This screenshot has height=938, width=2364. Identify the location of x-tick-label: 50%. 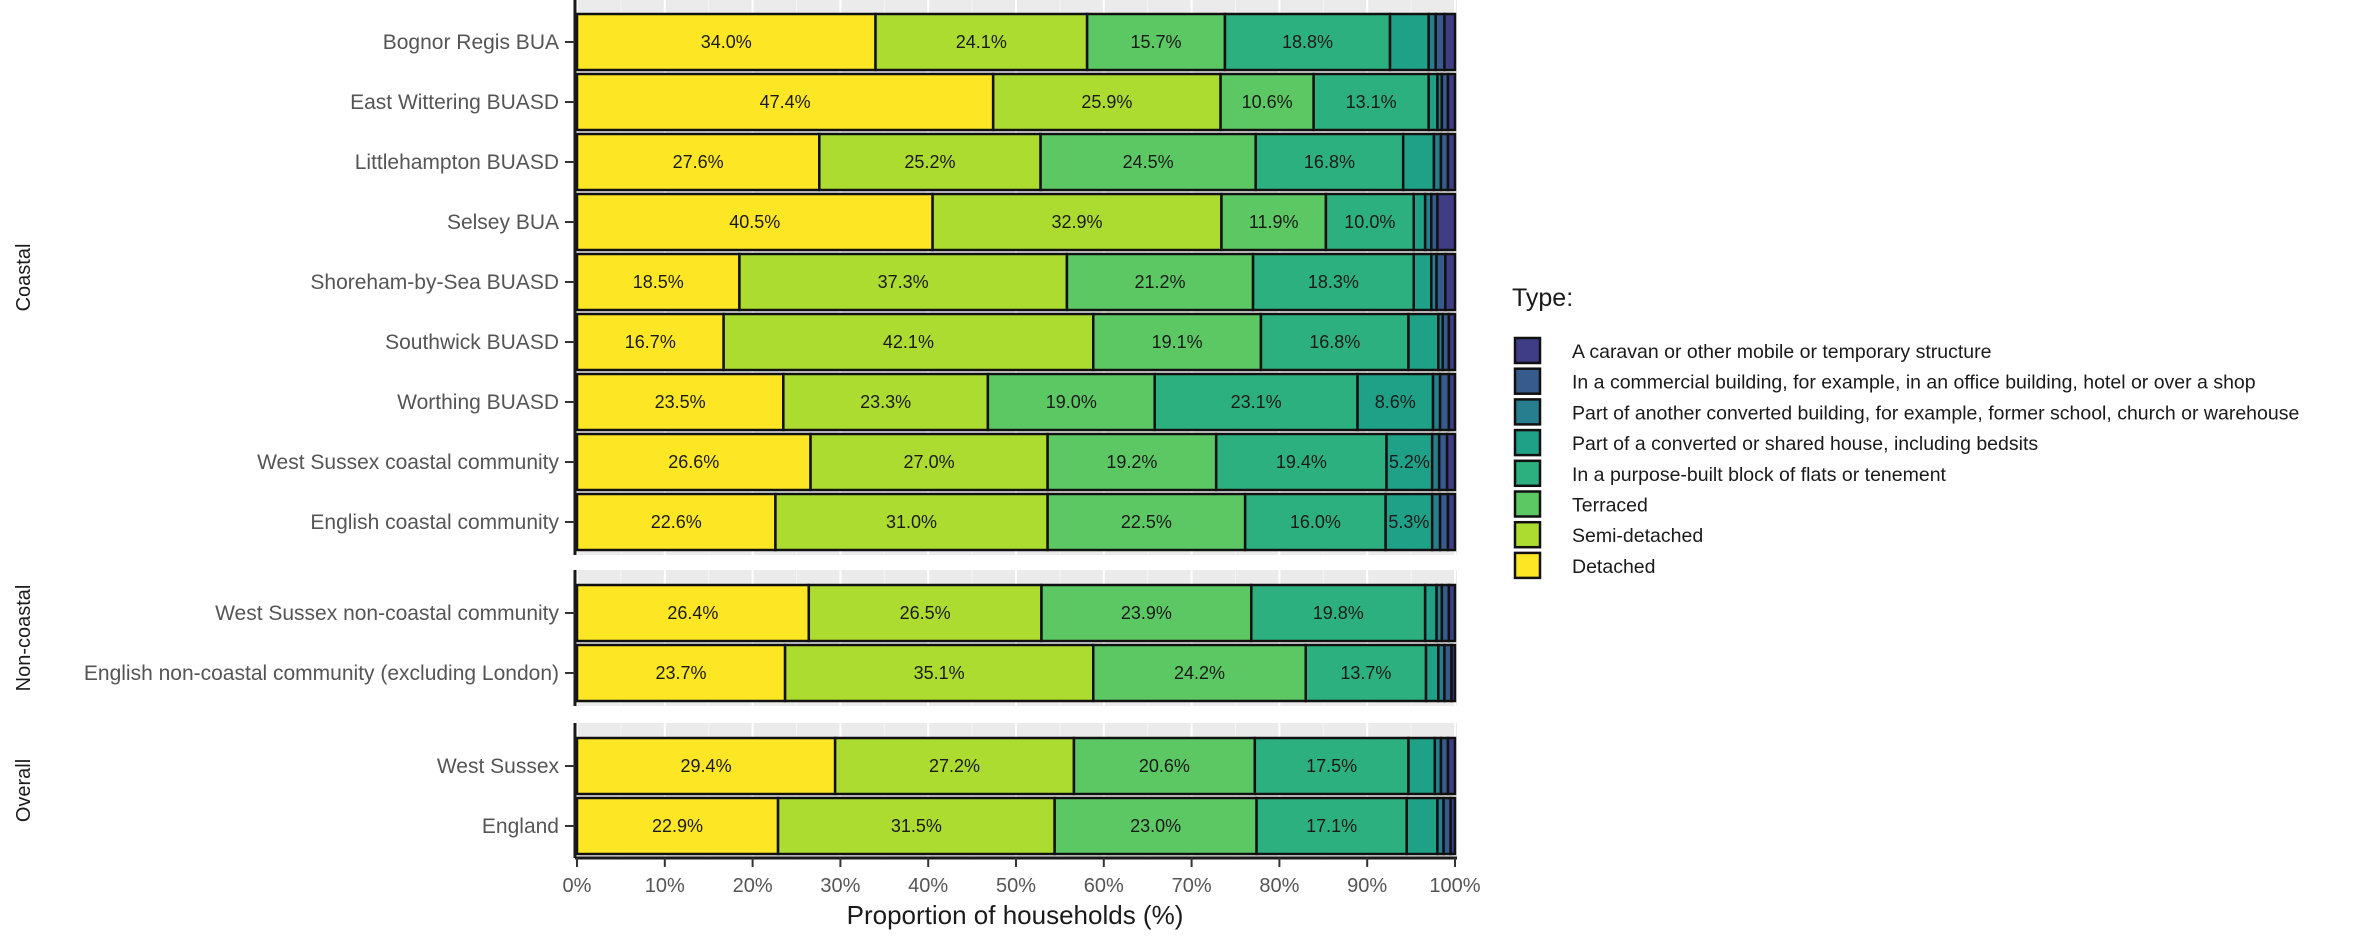
(1016, 886).